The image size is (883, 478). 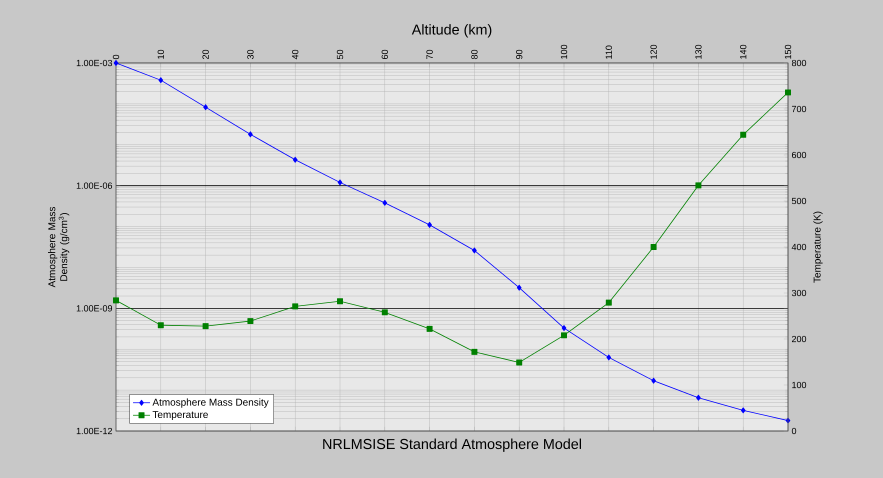 What do you see at coordinates (799, 385) in the screenshot?
I see `y2-tick-label: 100` at bounding box center [799, 385].